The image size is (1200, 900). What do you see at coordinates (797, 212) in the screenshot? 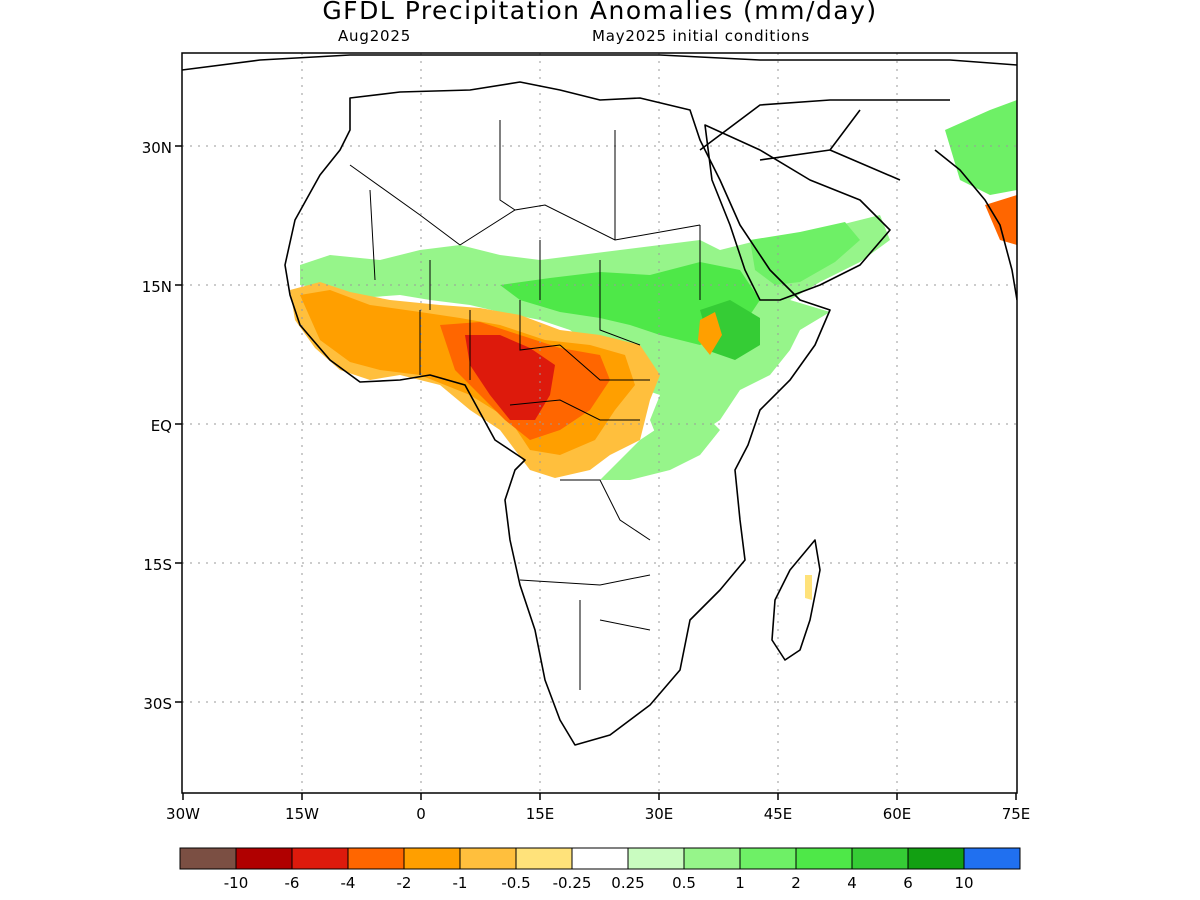
I see `arabia-coastline` at bounding box center [797, 212].